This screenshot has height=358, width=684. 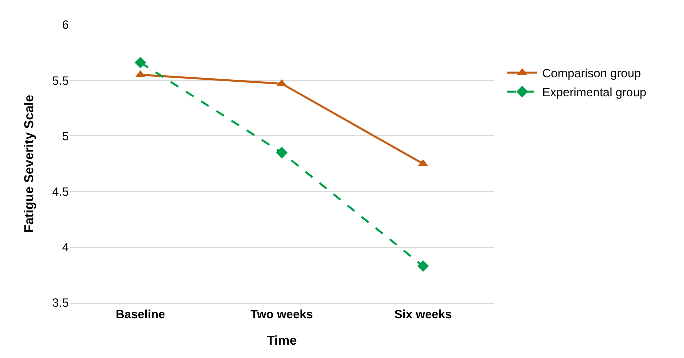 What do you see at coordinates (61, 303) in the screenshot?
I see `y-tick-label: 3.5` at bounding box center [61, 303].